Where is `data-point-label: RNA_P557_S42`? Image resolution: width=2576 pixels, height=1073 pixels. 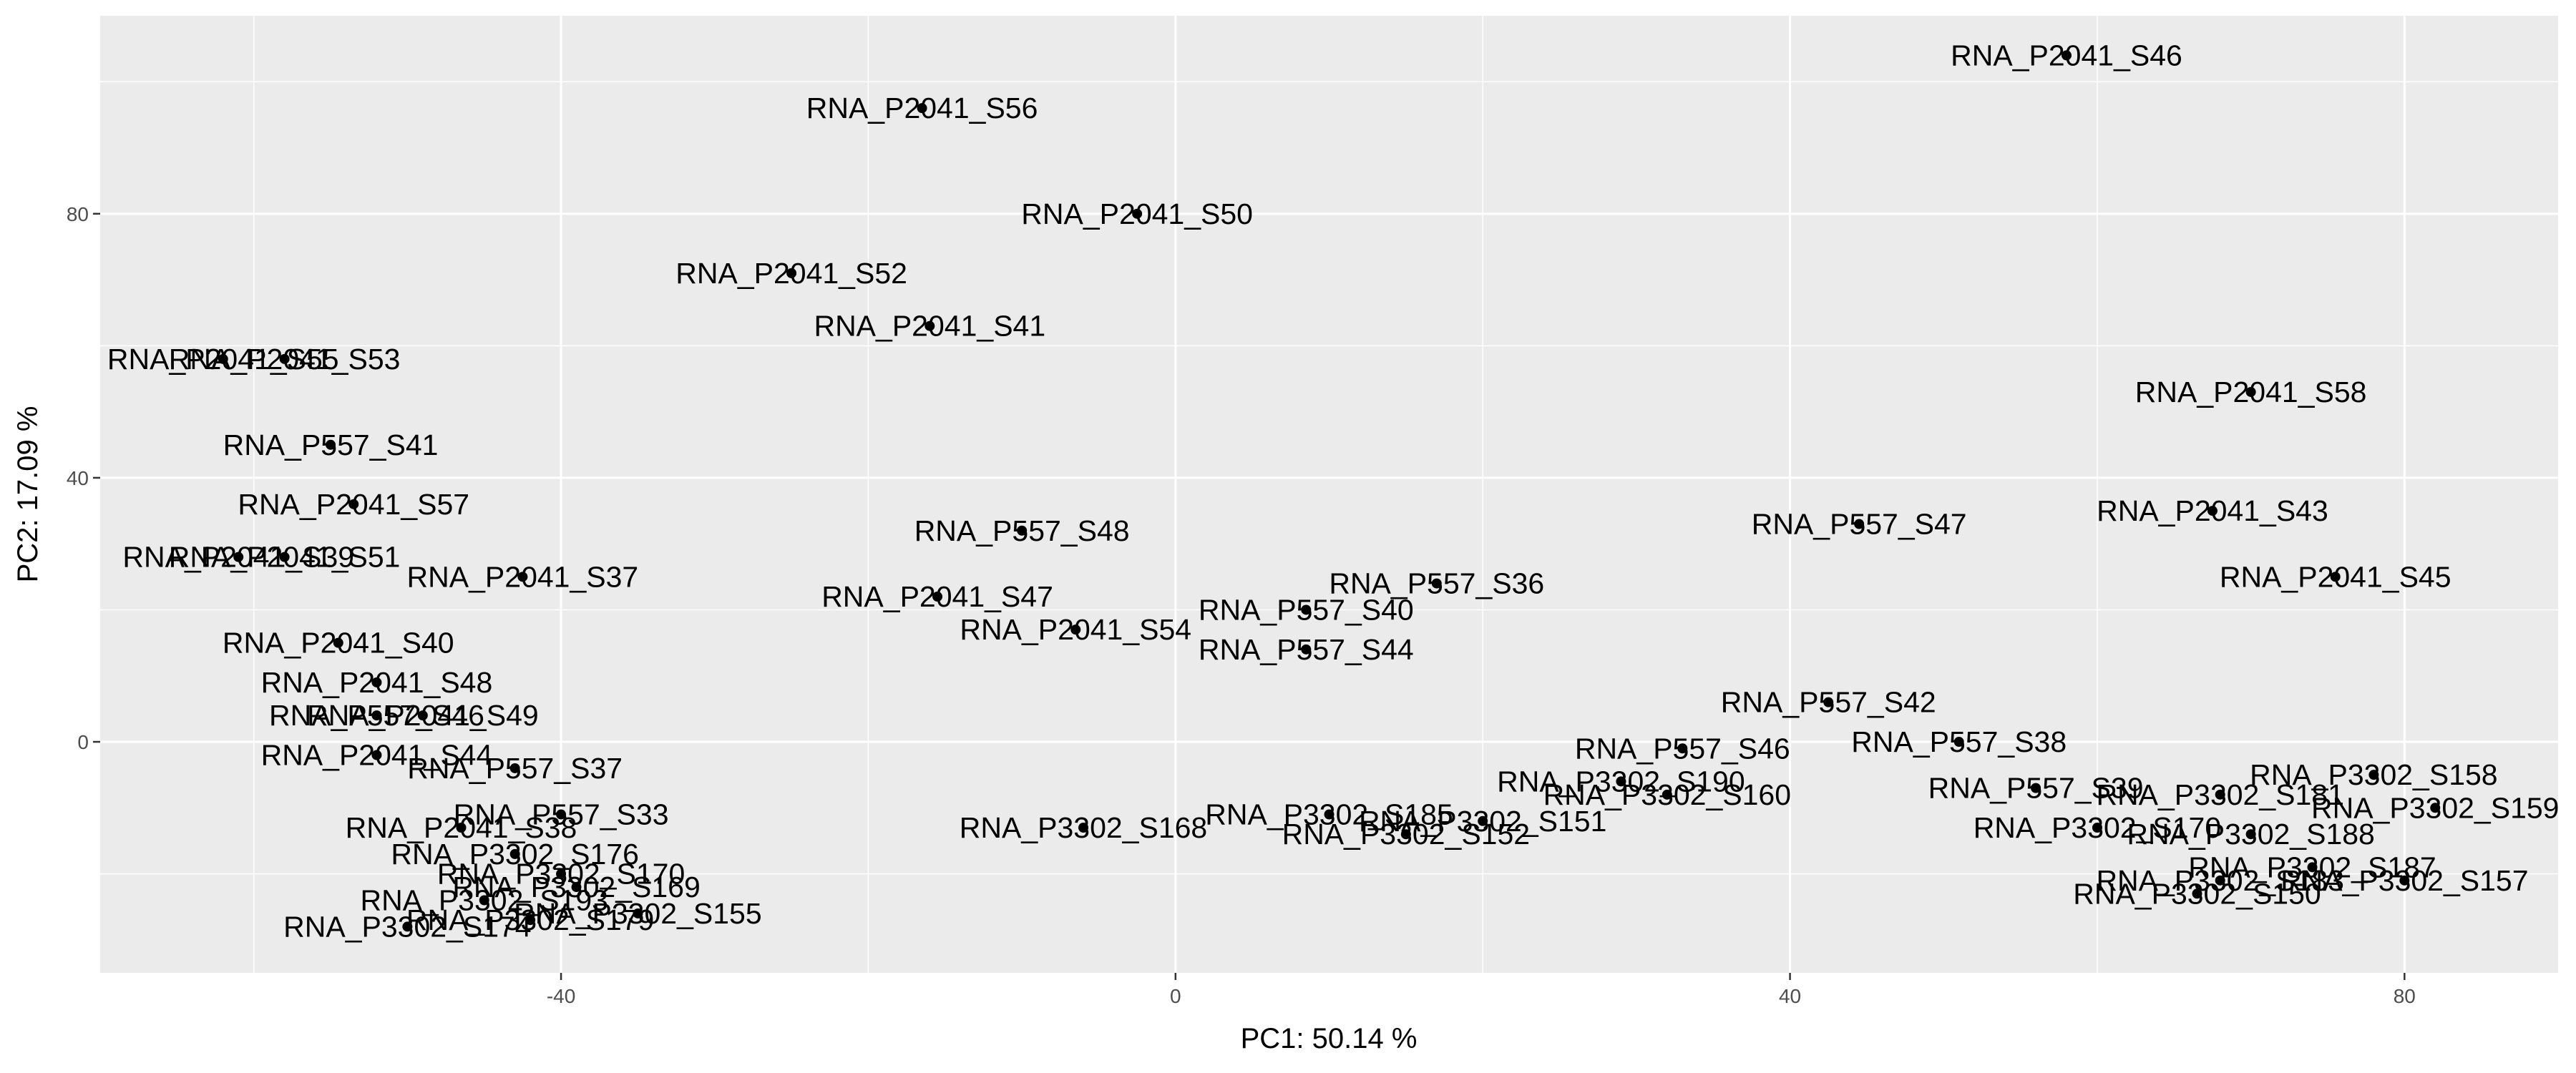
data-point-label: RNA_P557_S42 is located at coordinates (1828, 702).